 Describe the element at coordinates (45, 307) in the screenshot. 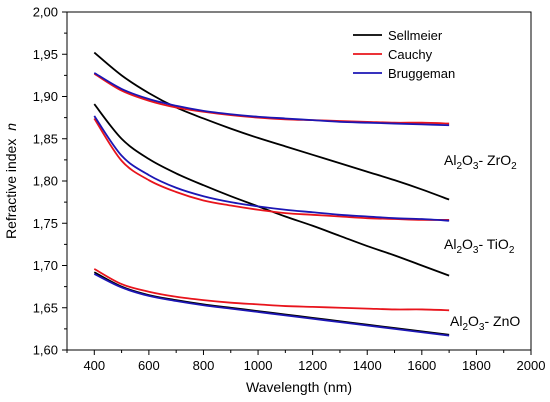

I see `y-tick-label: 1,65` at that location.